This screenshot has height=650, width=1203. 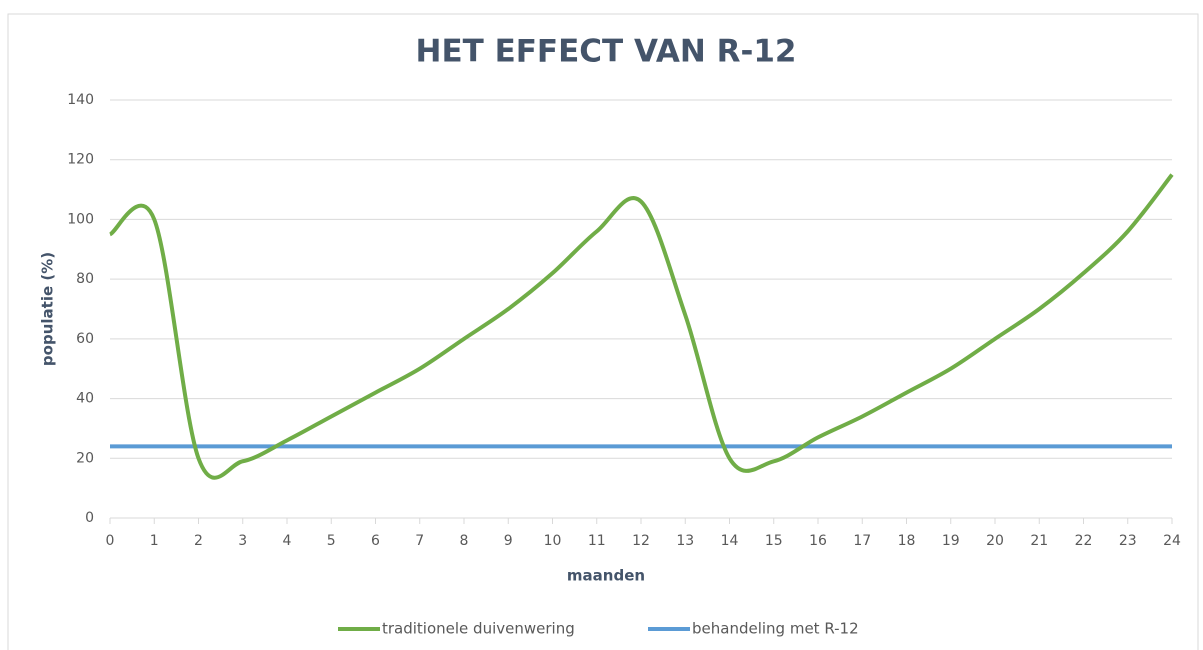 I want to click on x-tick-label: 13, so click(x=685, y=541).